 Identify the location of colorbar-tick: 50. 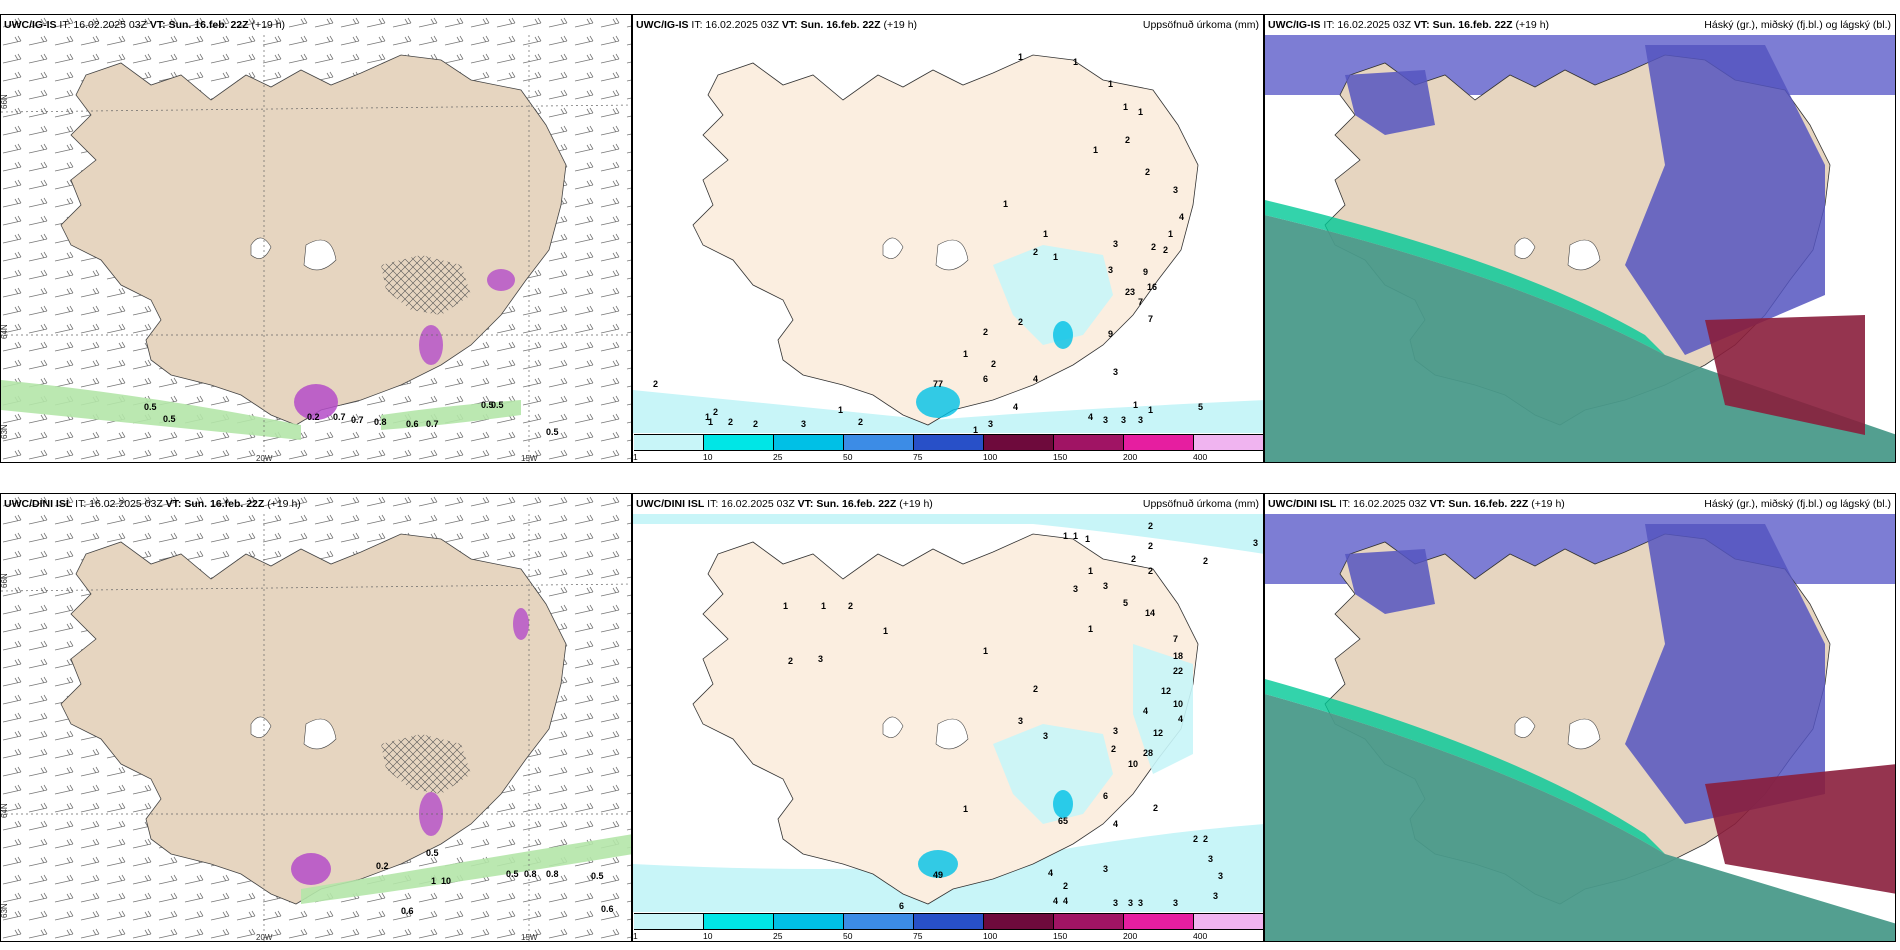
(848, 457).